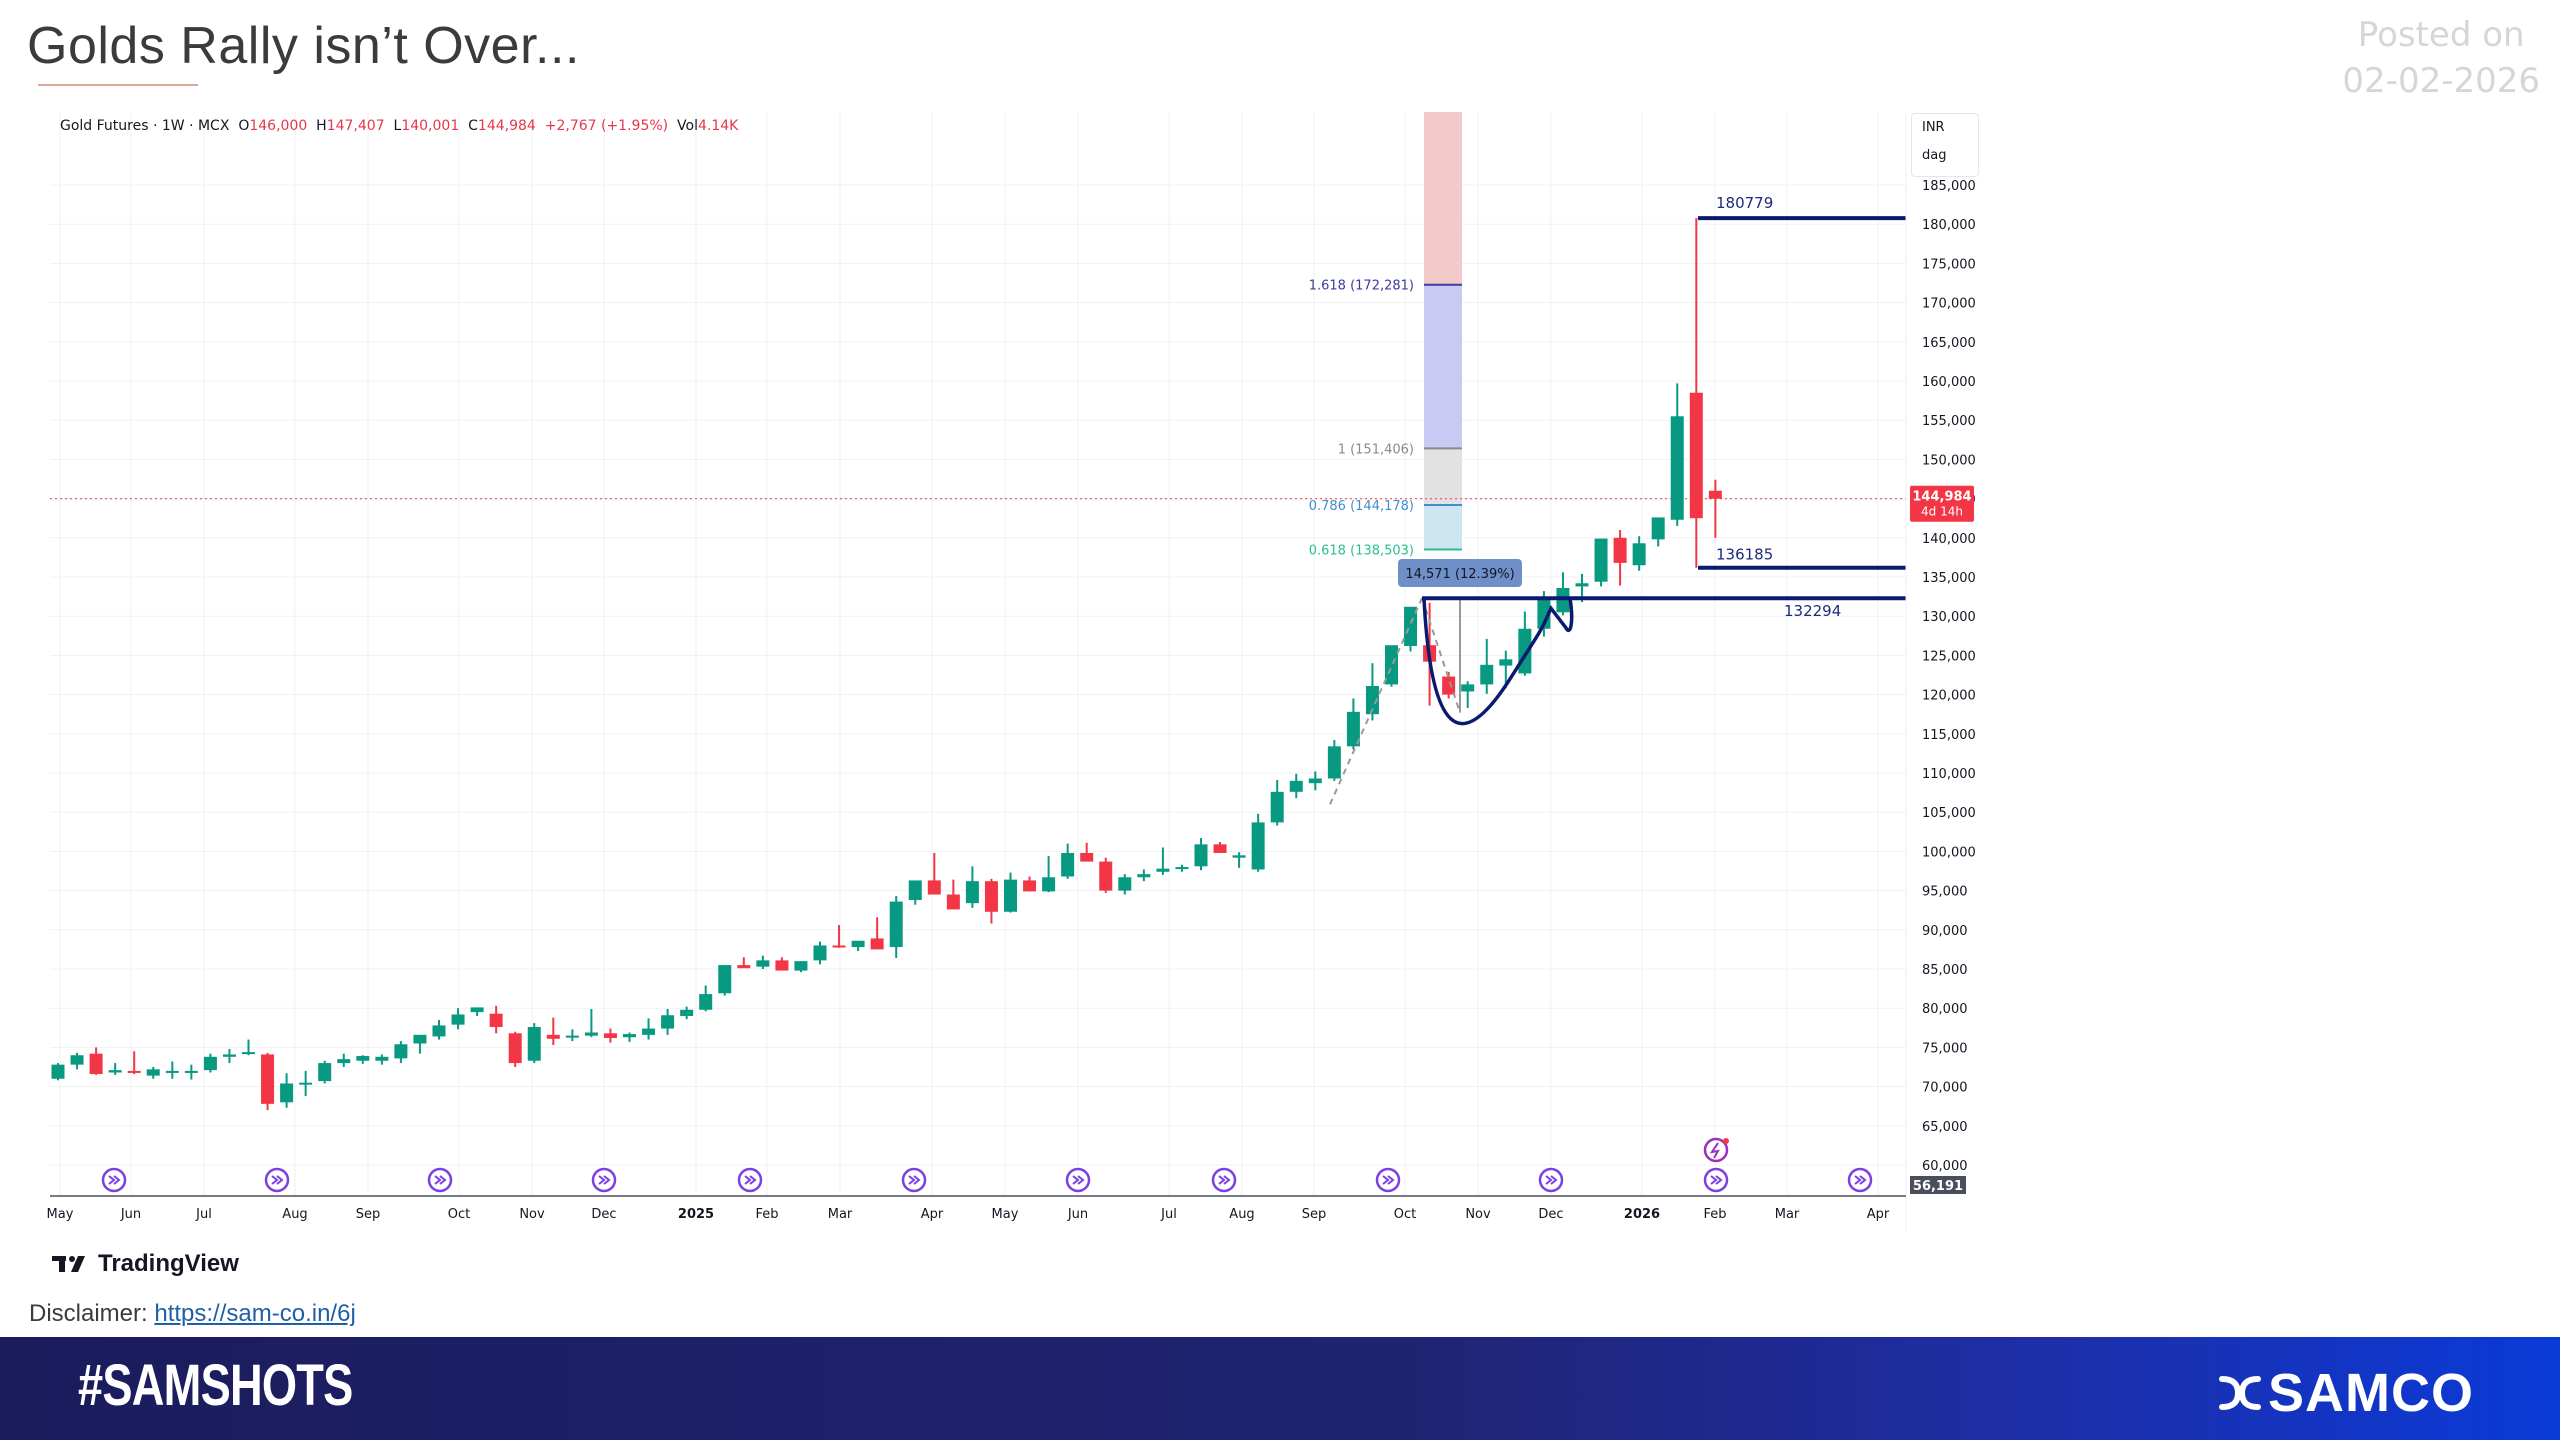 The image size is (2560, 1440). What do you see at coordinates (1714, 1214) in the screenshot?
I see `time-tick-label: Feb` at bounding box center [1714, 1214].